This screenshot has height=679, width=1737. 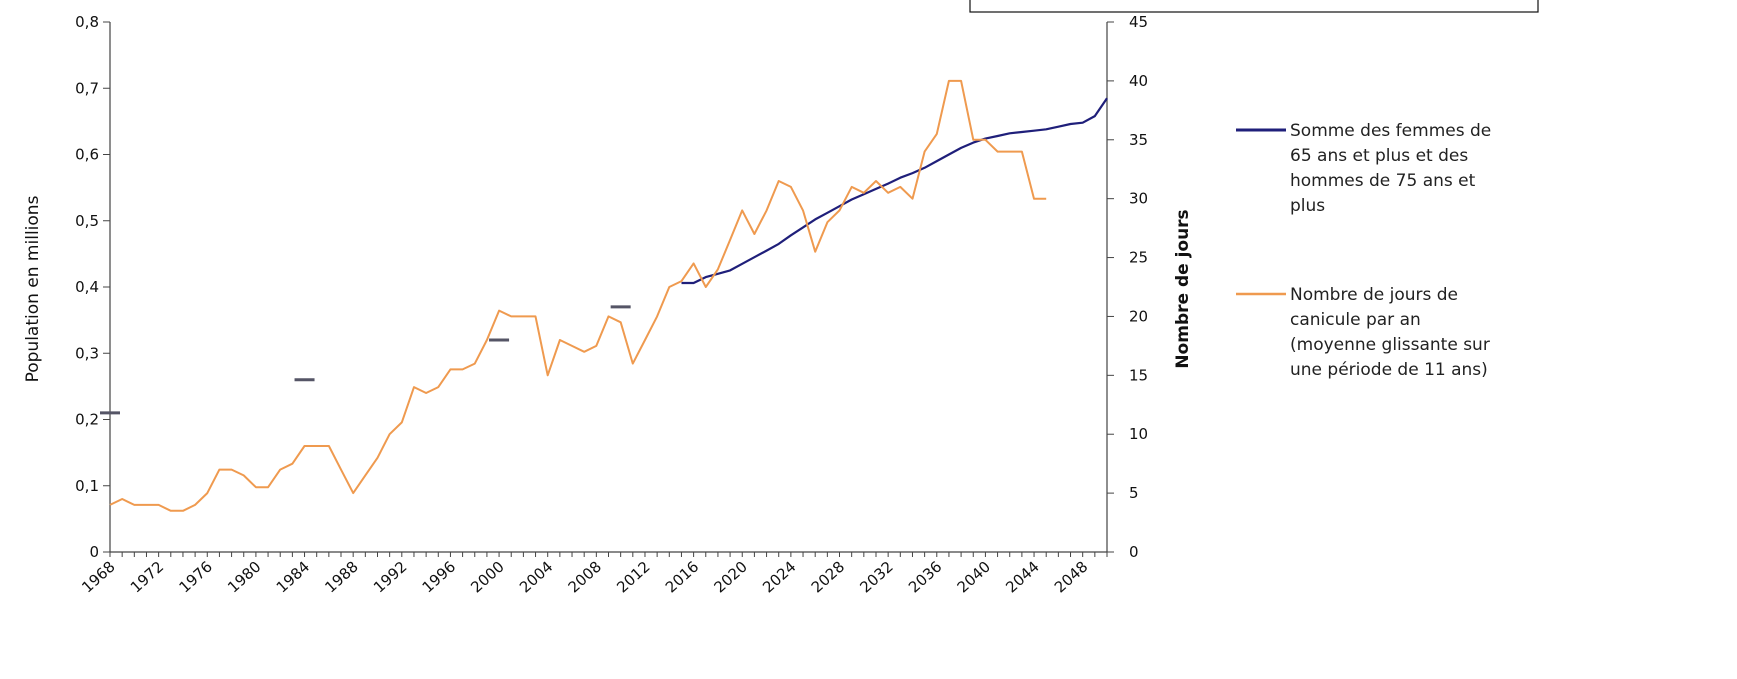 What do you see at coordinates (1390, 345) in the screenshot?
I see `legend-label-heatwave-line3: (moyenne glissante sur` at bounding box center [1390, 345].